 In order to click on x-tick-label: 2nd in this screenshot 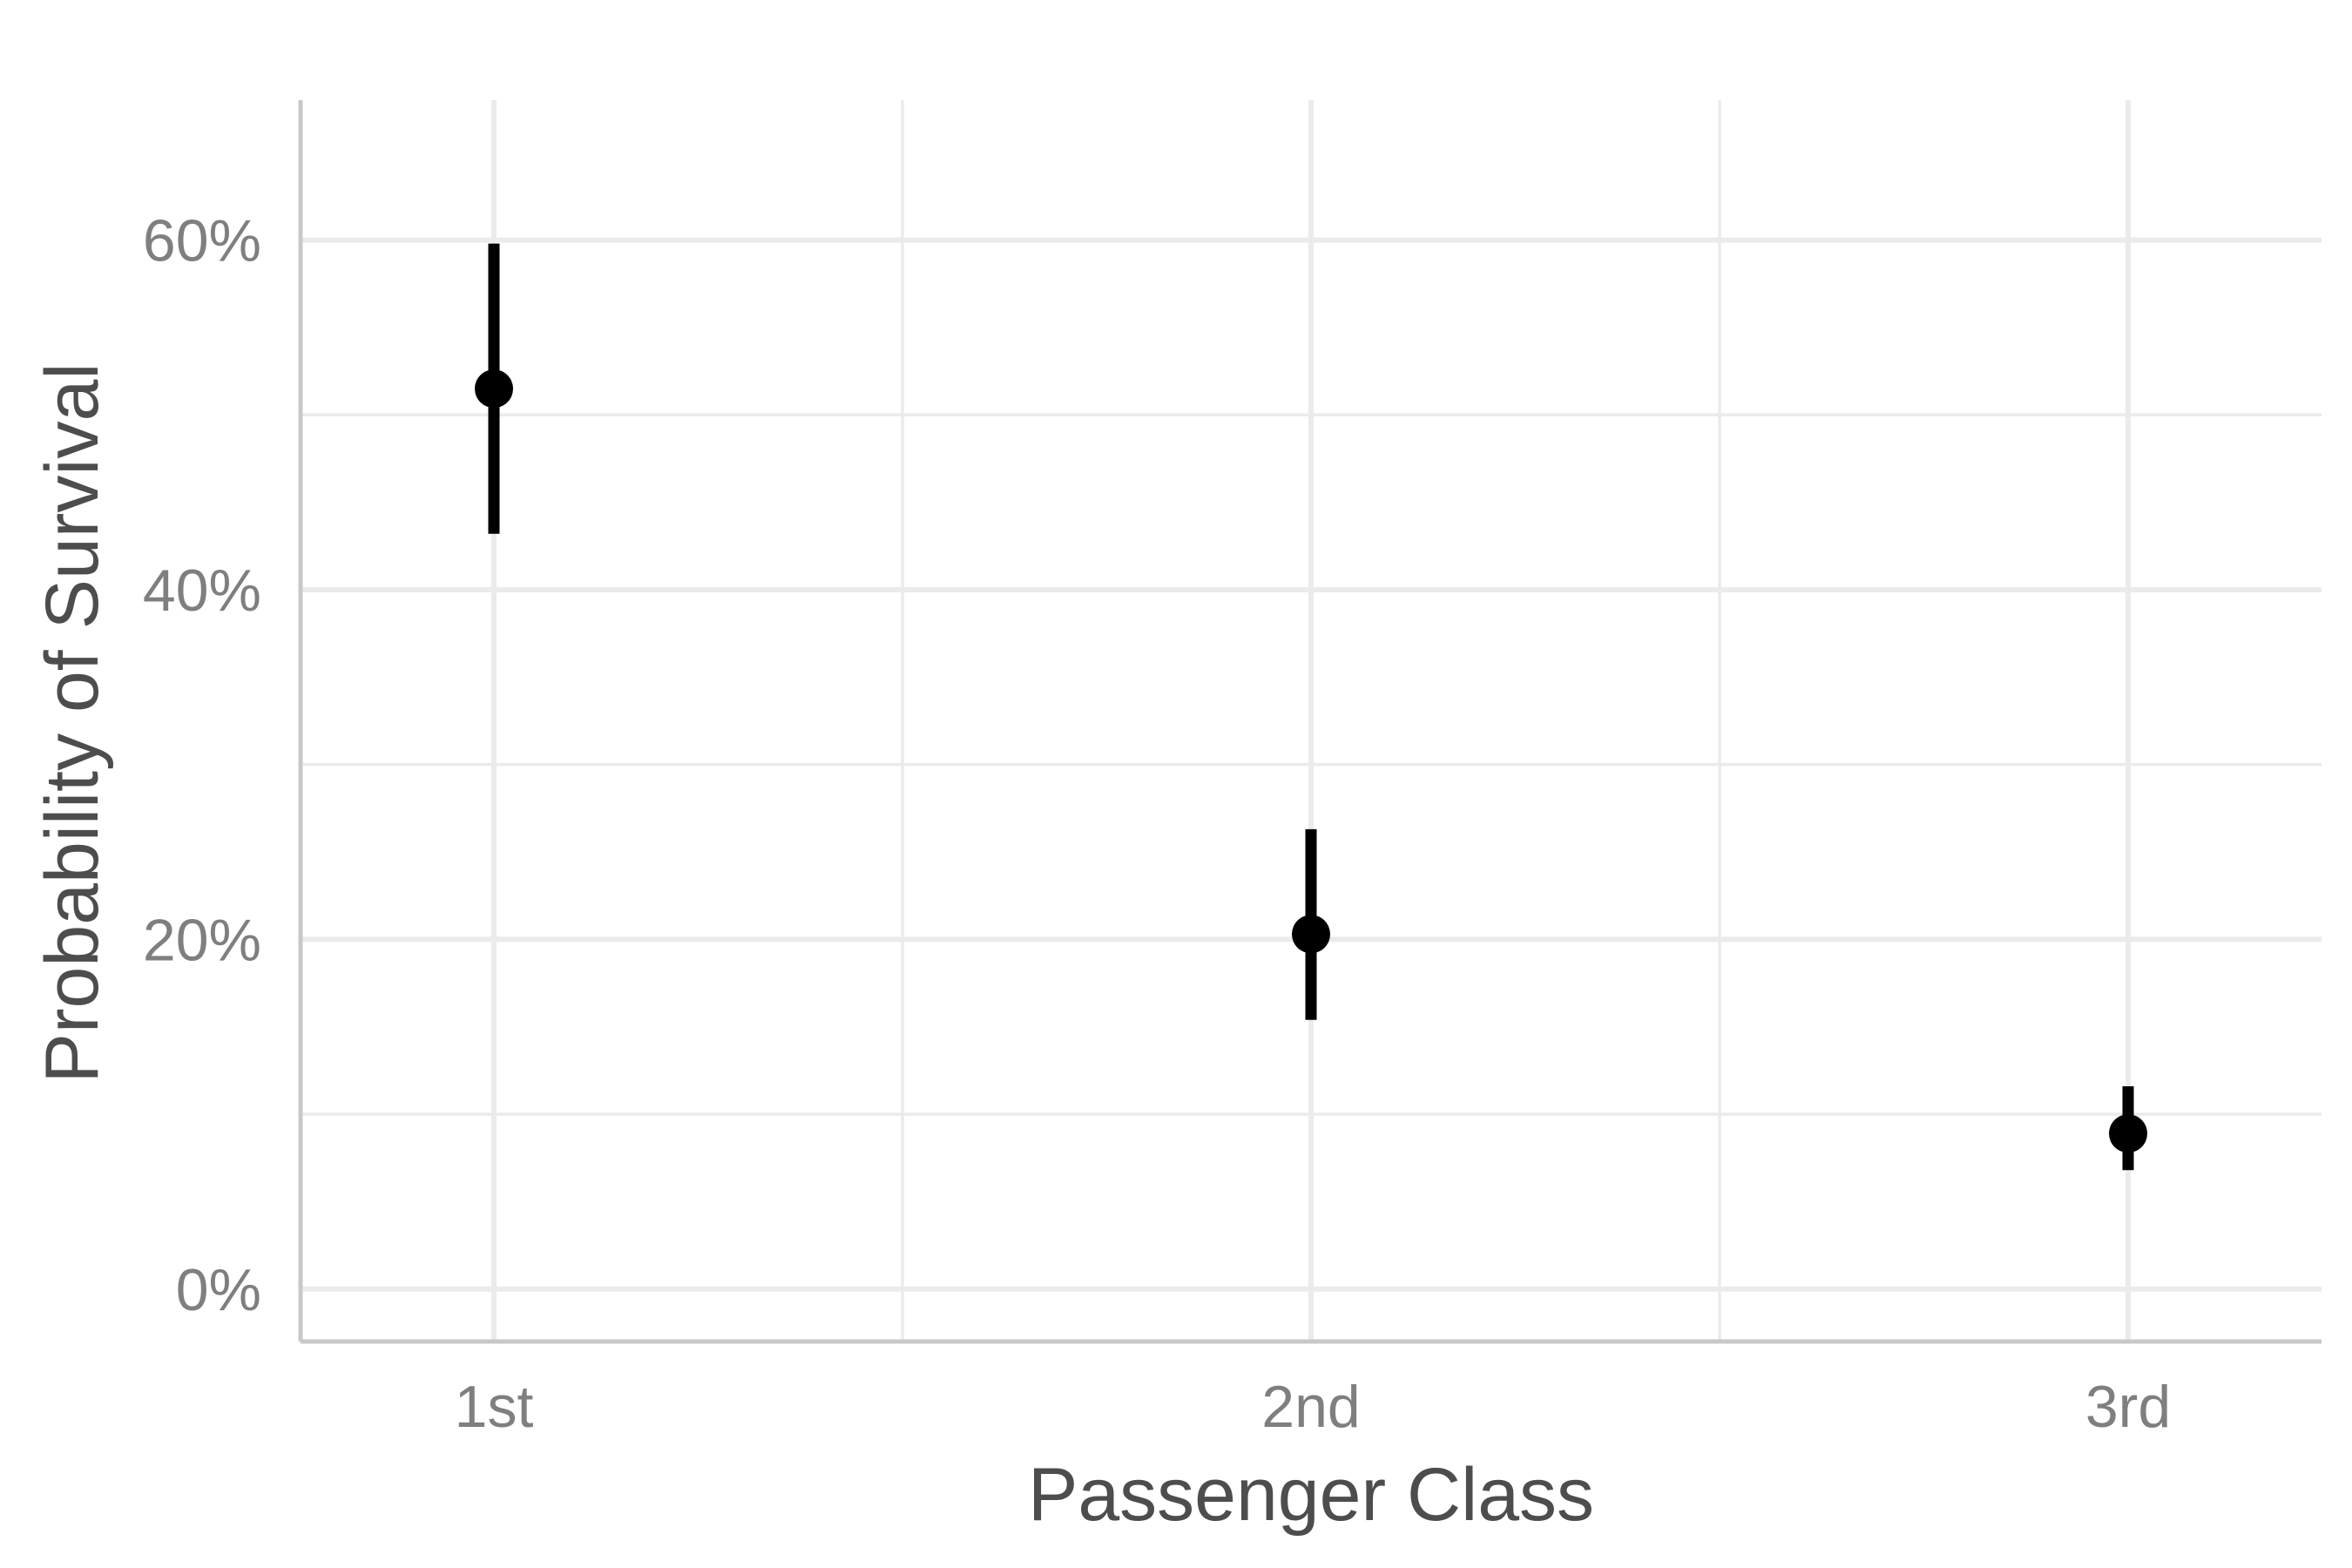, I will do `click(1310, 1407)`.